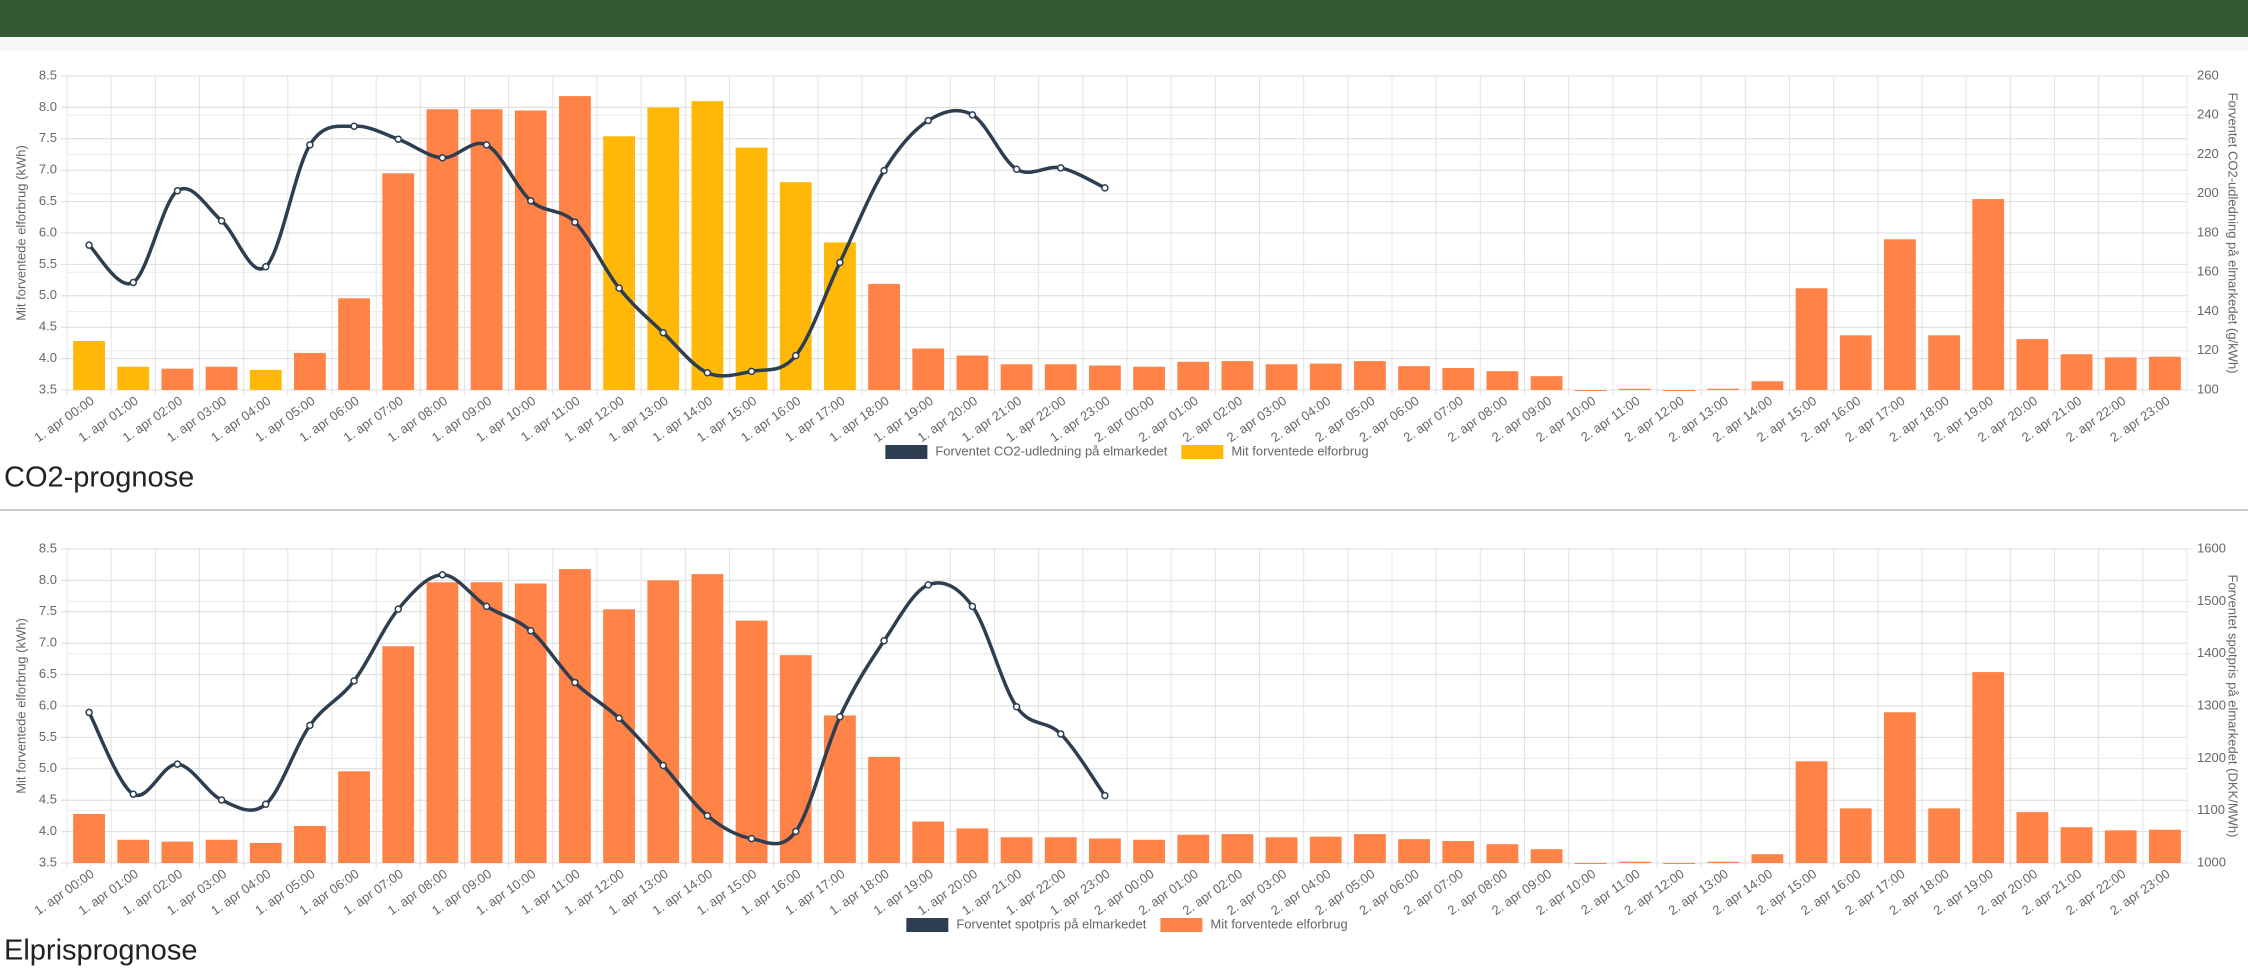  Describe the element at coordinates (48, 673) in the screenshot. I see `y-tick-label: 6.5` at that location.